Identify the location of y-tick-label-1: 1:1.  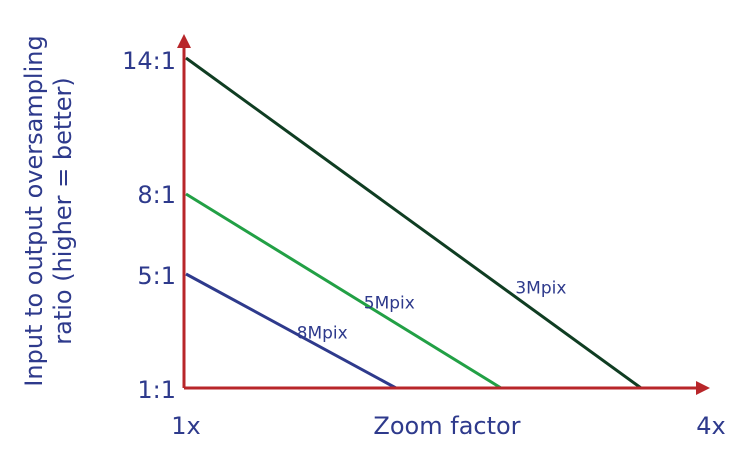
(156, 390).